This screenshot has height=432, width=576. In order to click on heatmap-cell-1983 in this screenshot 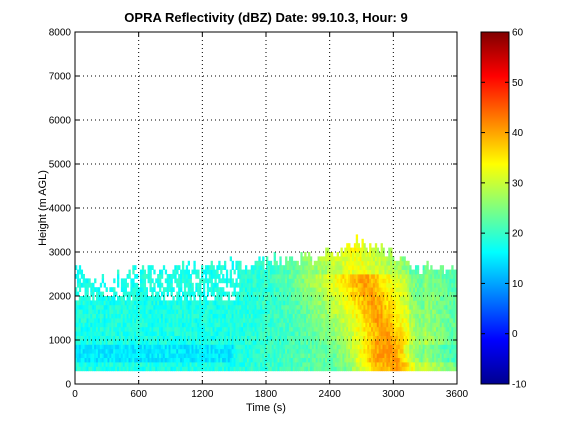, I will do `click(255, 307)`.